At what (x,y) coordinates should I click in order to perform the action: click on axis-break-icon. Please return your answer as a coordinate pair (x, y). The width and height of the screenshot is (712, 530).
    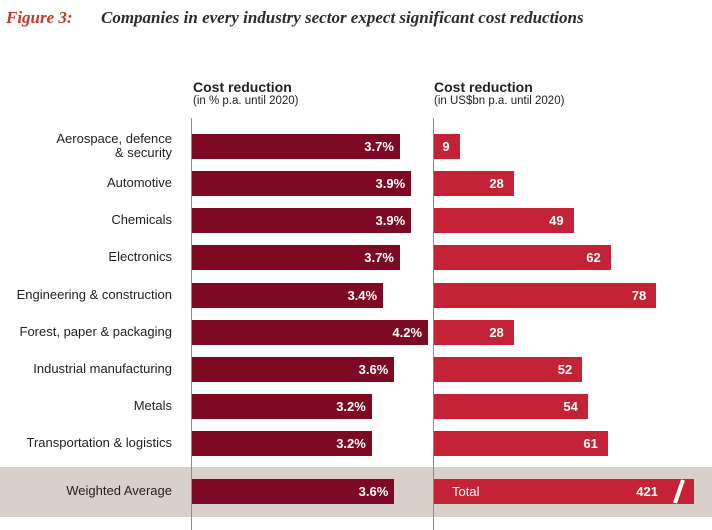
    Looking at the image, I should click on (679, 491).